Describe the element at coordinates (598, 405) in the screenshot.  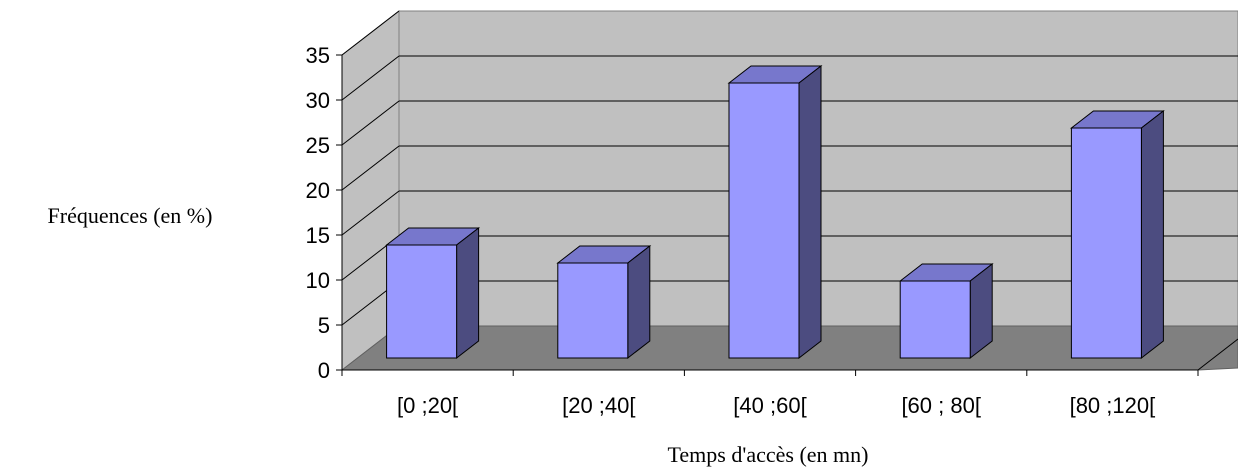
I see `x-tick-label: [20 ;40[` at that location.